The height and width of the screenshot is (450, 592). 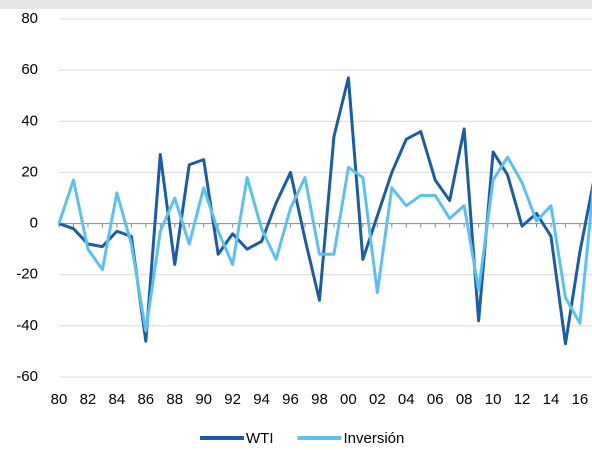 What do you see at coordinates (27, 376) in the screenshot?
I see `y-tick-label: -60` at bounding box center [27, 376].